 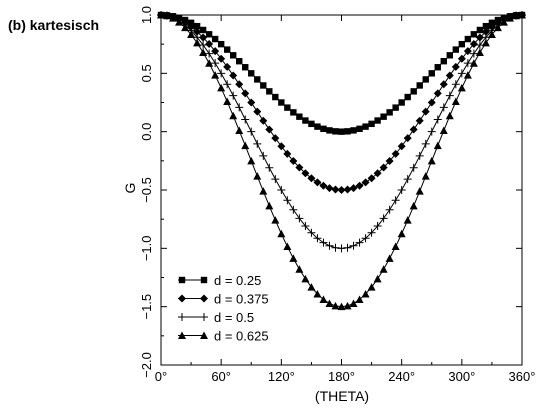 What do you see at coordinates (54, 25) in the screenshot?
I see `panel-label: (b) kartesisch` at bounding box center [54, 25].